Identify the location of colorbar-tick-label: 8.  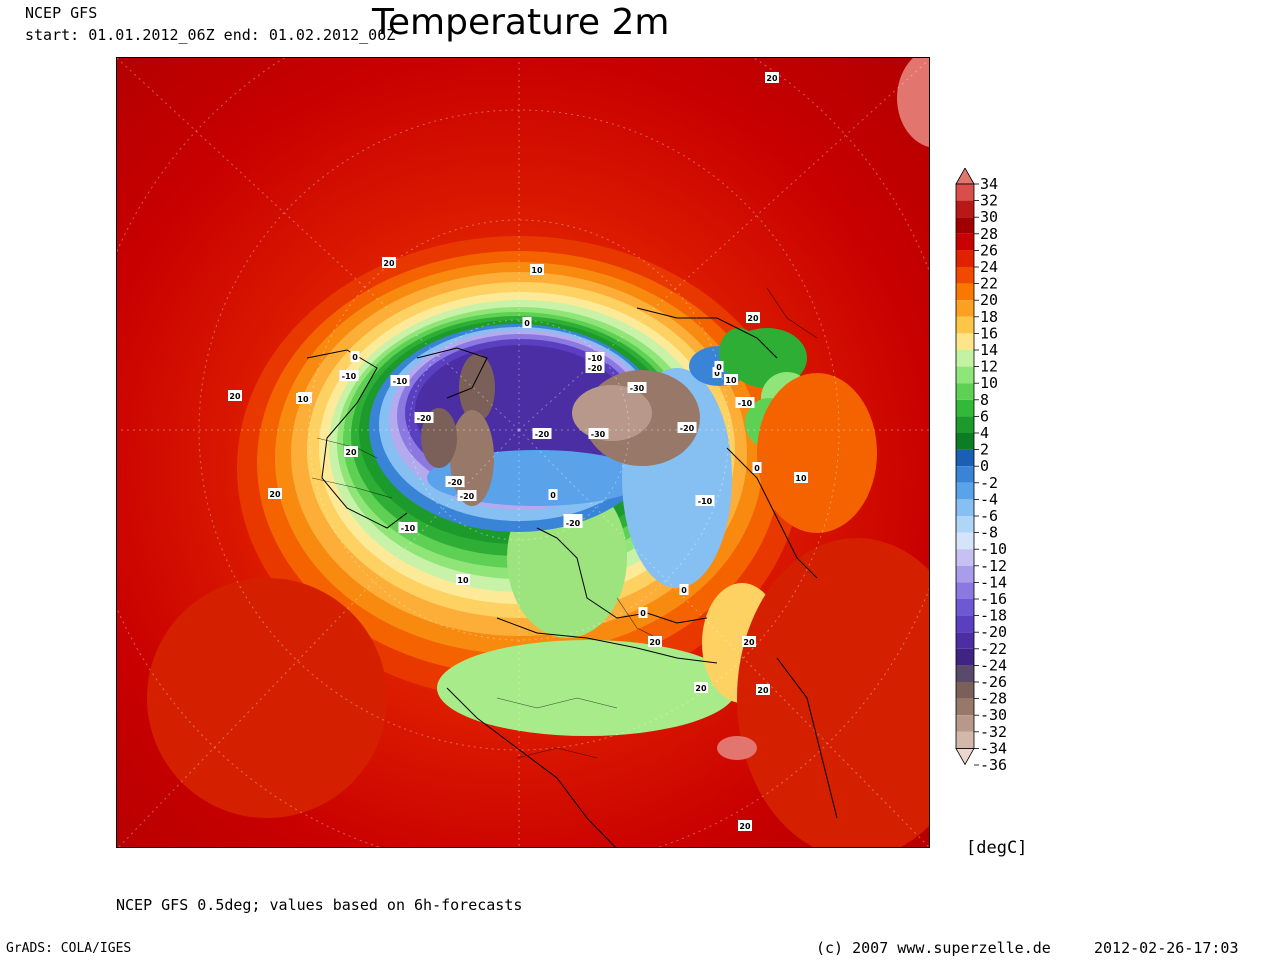
(984, 400).